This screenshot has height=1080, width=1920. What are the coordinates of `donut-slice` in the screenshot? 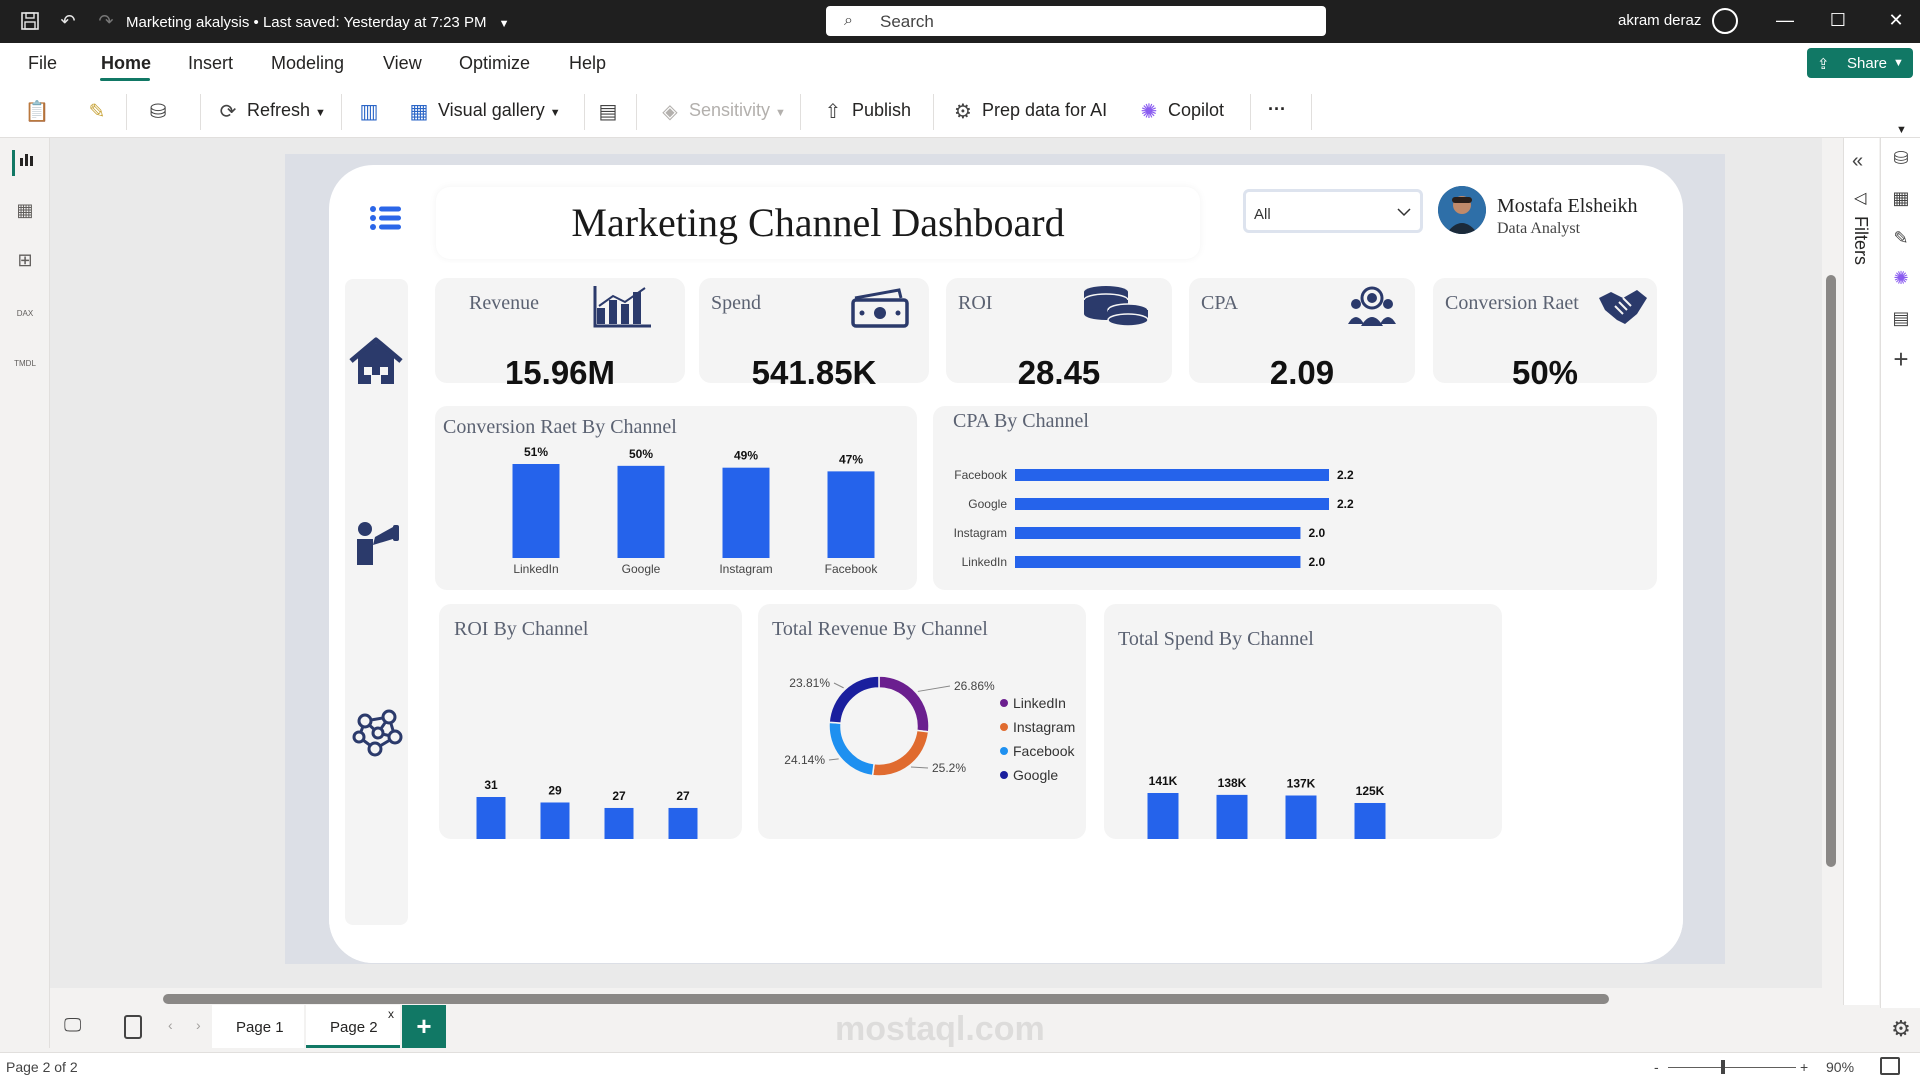 It's located at (900, 753).